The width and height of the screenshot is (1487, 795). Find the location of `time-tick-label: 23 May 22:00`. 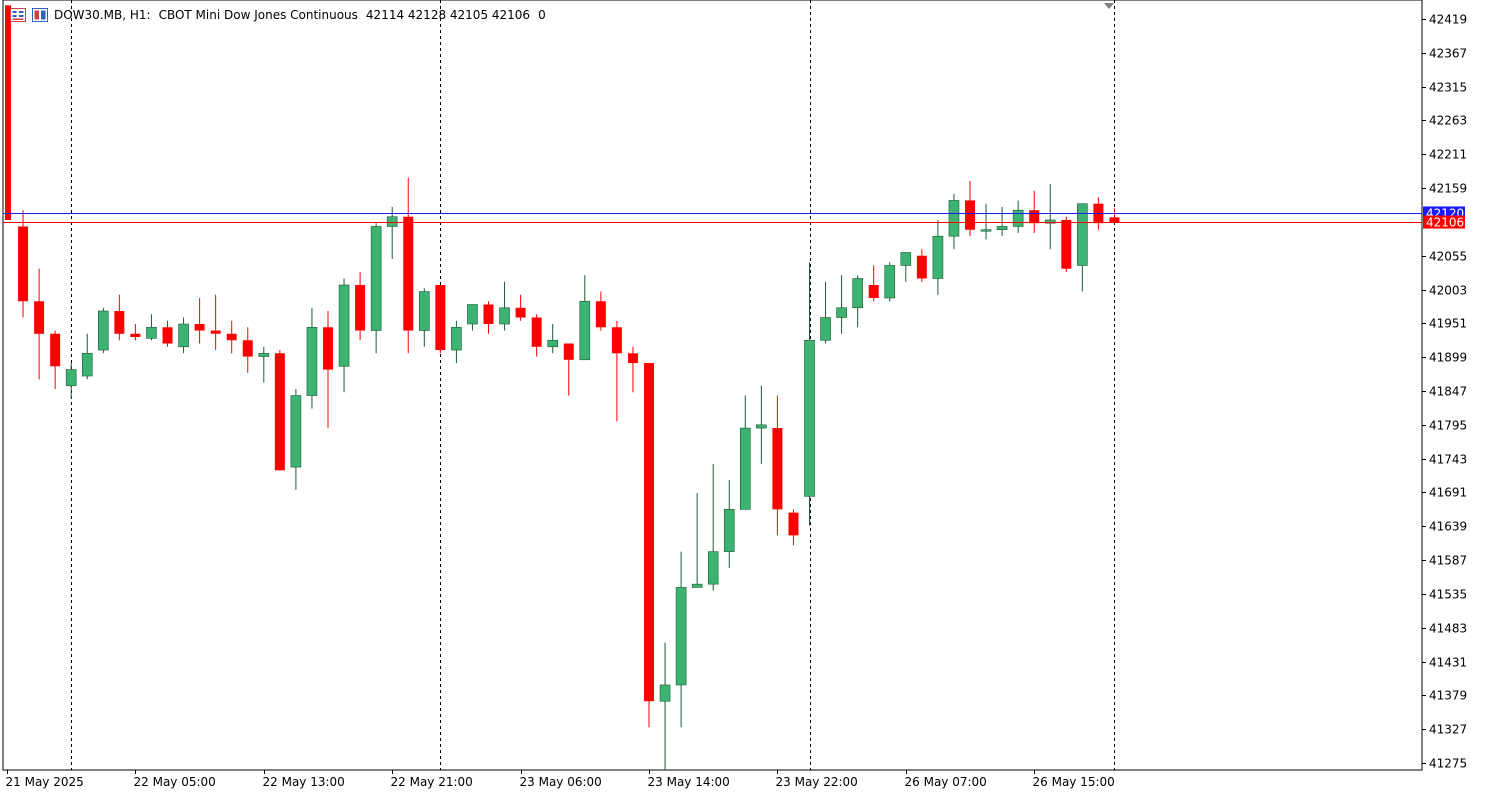

time-tick-label: 23 May 22:00 is located at coordinates (817, 782).